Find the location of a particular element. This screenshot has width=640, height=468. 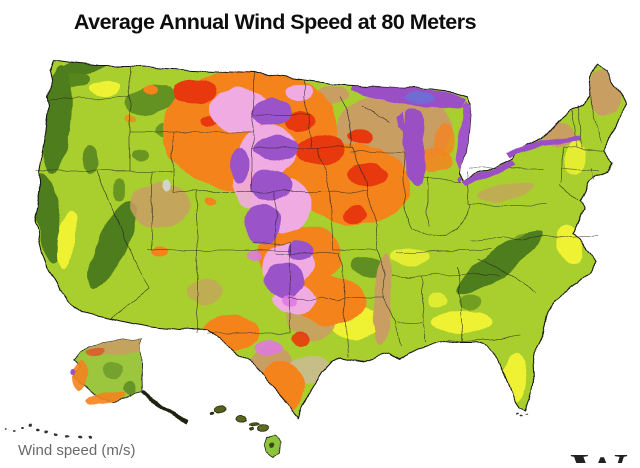

washington-post-logo: W is located at coordinates (601, 459).